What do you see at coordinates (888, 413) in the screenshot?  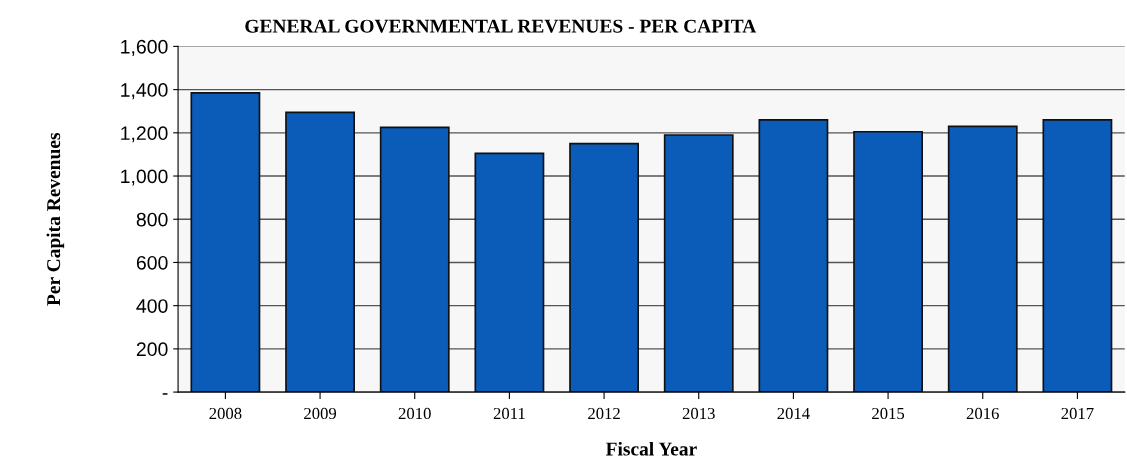 I see `x-tick-label: 2015` at bounding box center [888, 413].